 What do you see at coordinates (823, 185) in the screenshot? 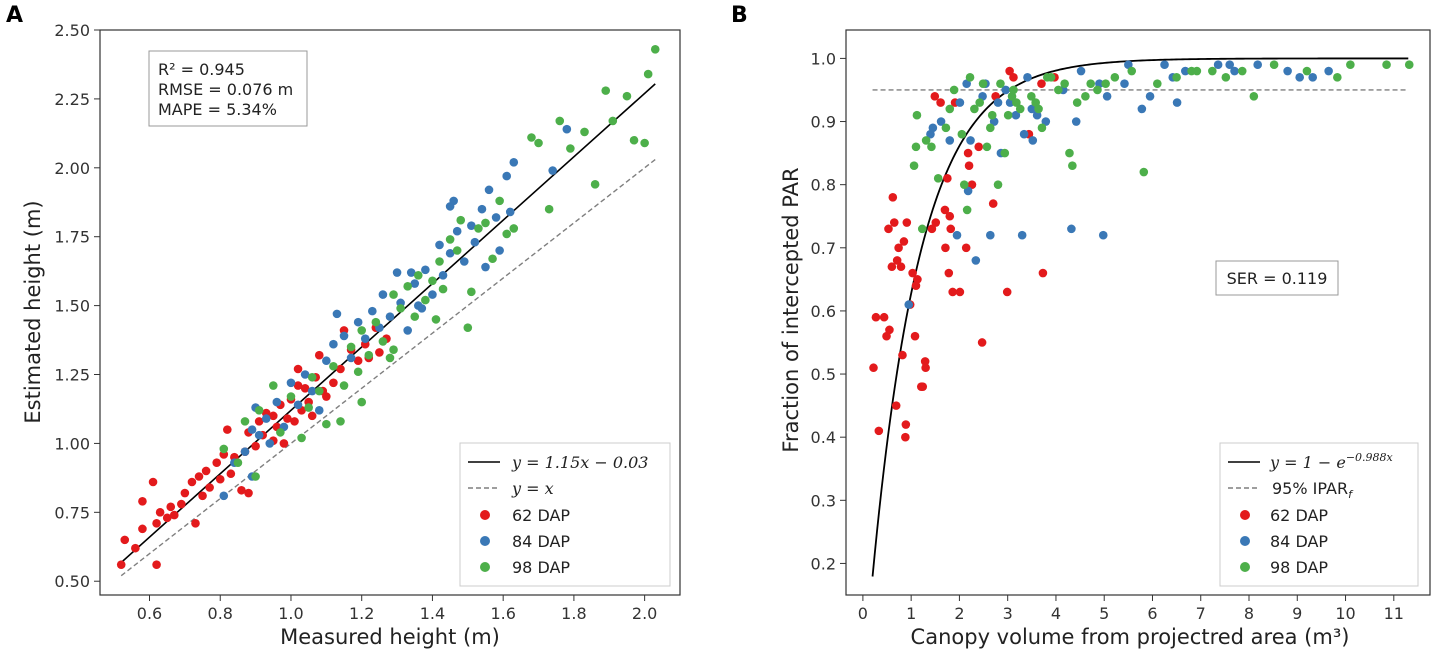
I see `panel-b-y-tick-label: 0.8` at bounding box center [823, 185].